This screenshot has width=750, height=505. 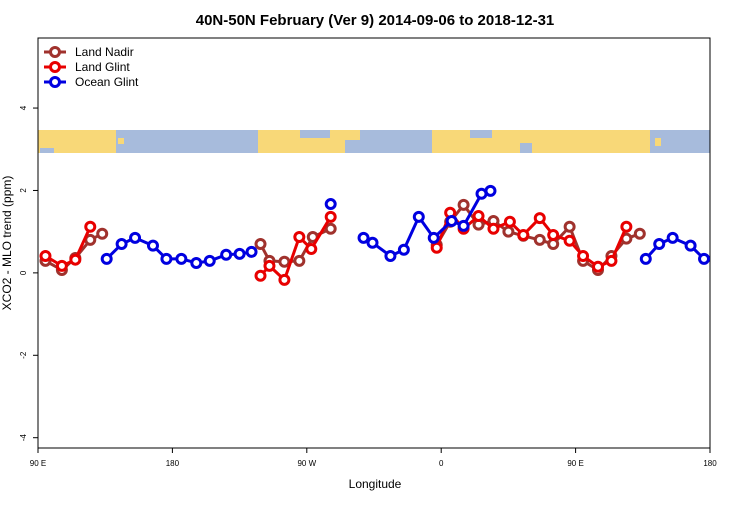 I want to click on legend-label: Land Glint, so click(x=102, y=67).